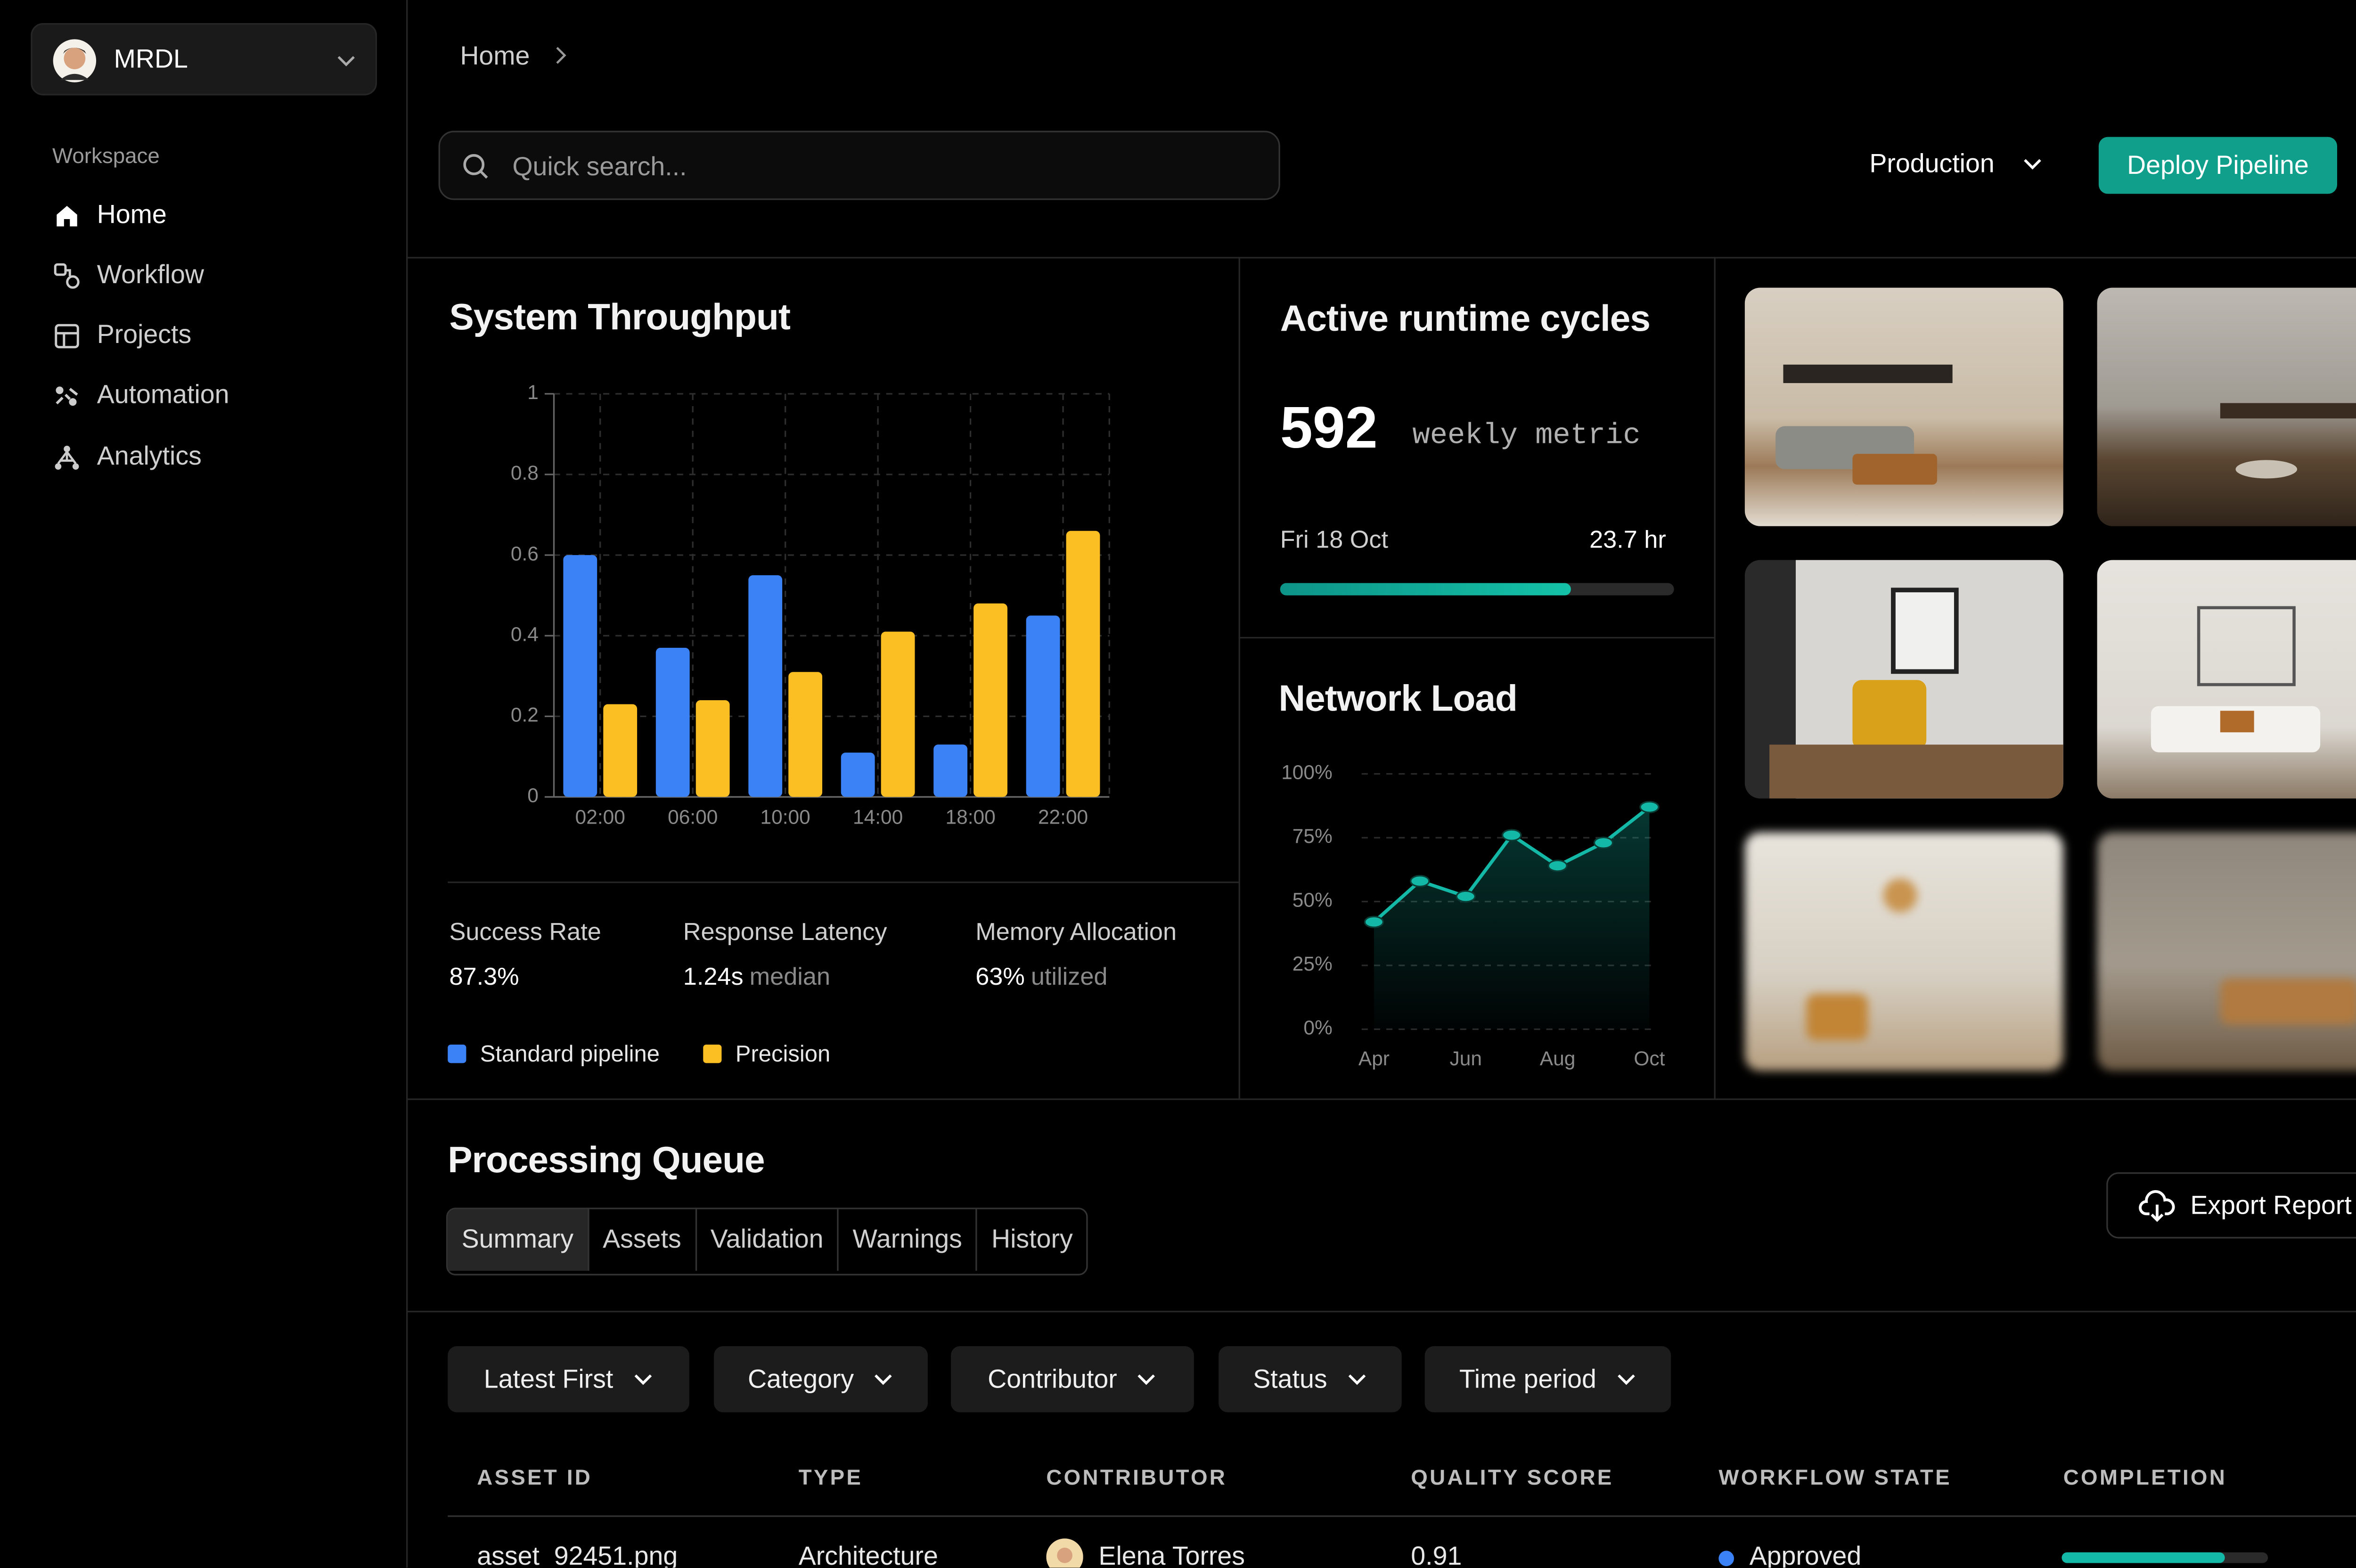  What do you see at coordinates (1041, 978) in the screenshot?
I see `stat-value: 63% utilized` at bounding box center [1041, 978].